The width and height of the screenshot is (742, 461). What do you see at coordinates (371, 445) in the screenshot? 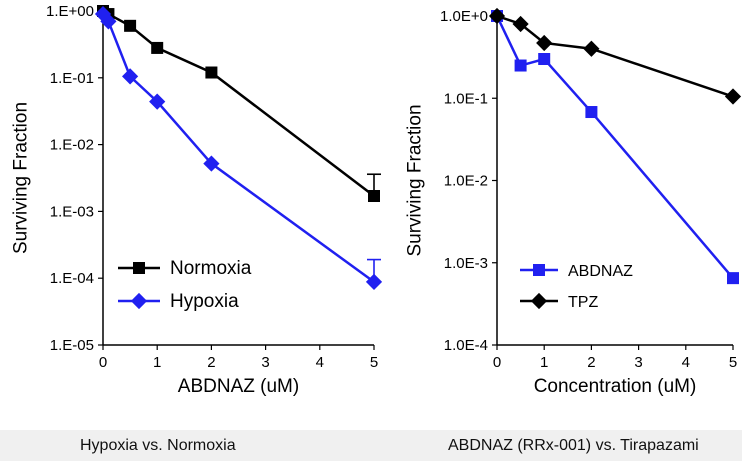
I see `caption-bar` at bounding box center [371, 445].